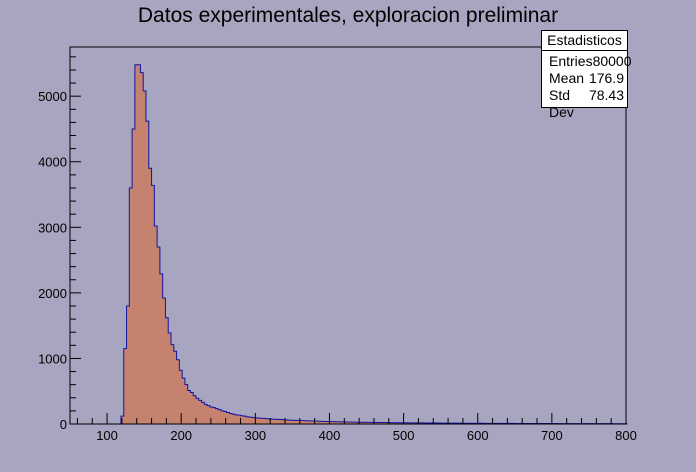 The height and width of the screenshot is (472, 696). What do you see at coordinates (52, 293) in the screenshot?
I see `y-tick-label: 2000` at bounding box center [52, 293].